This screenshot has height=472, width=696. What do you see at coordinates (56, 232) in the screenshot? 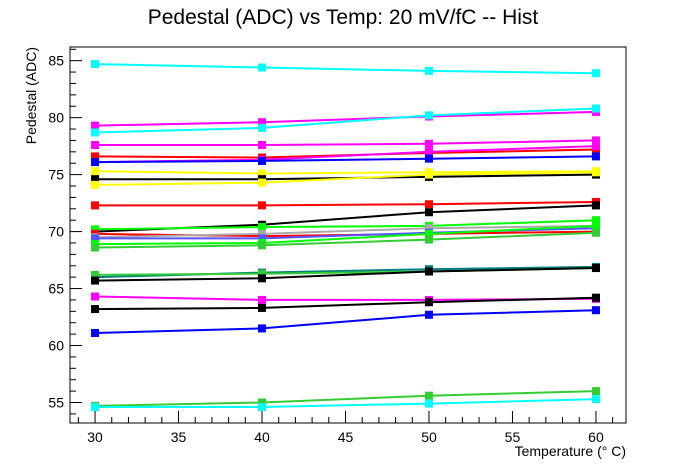
I see `y-tick-label: 70` at bounding box center [56, 232].